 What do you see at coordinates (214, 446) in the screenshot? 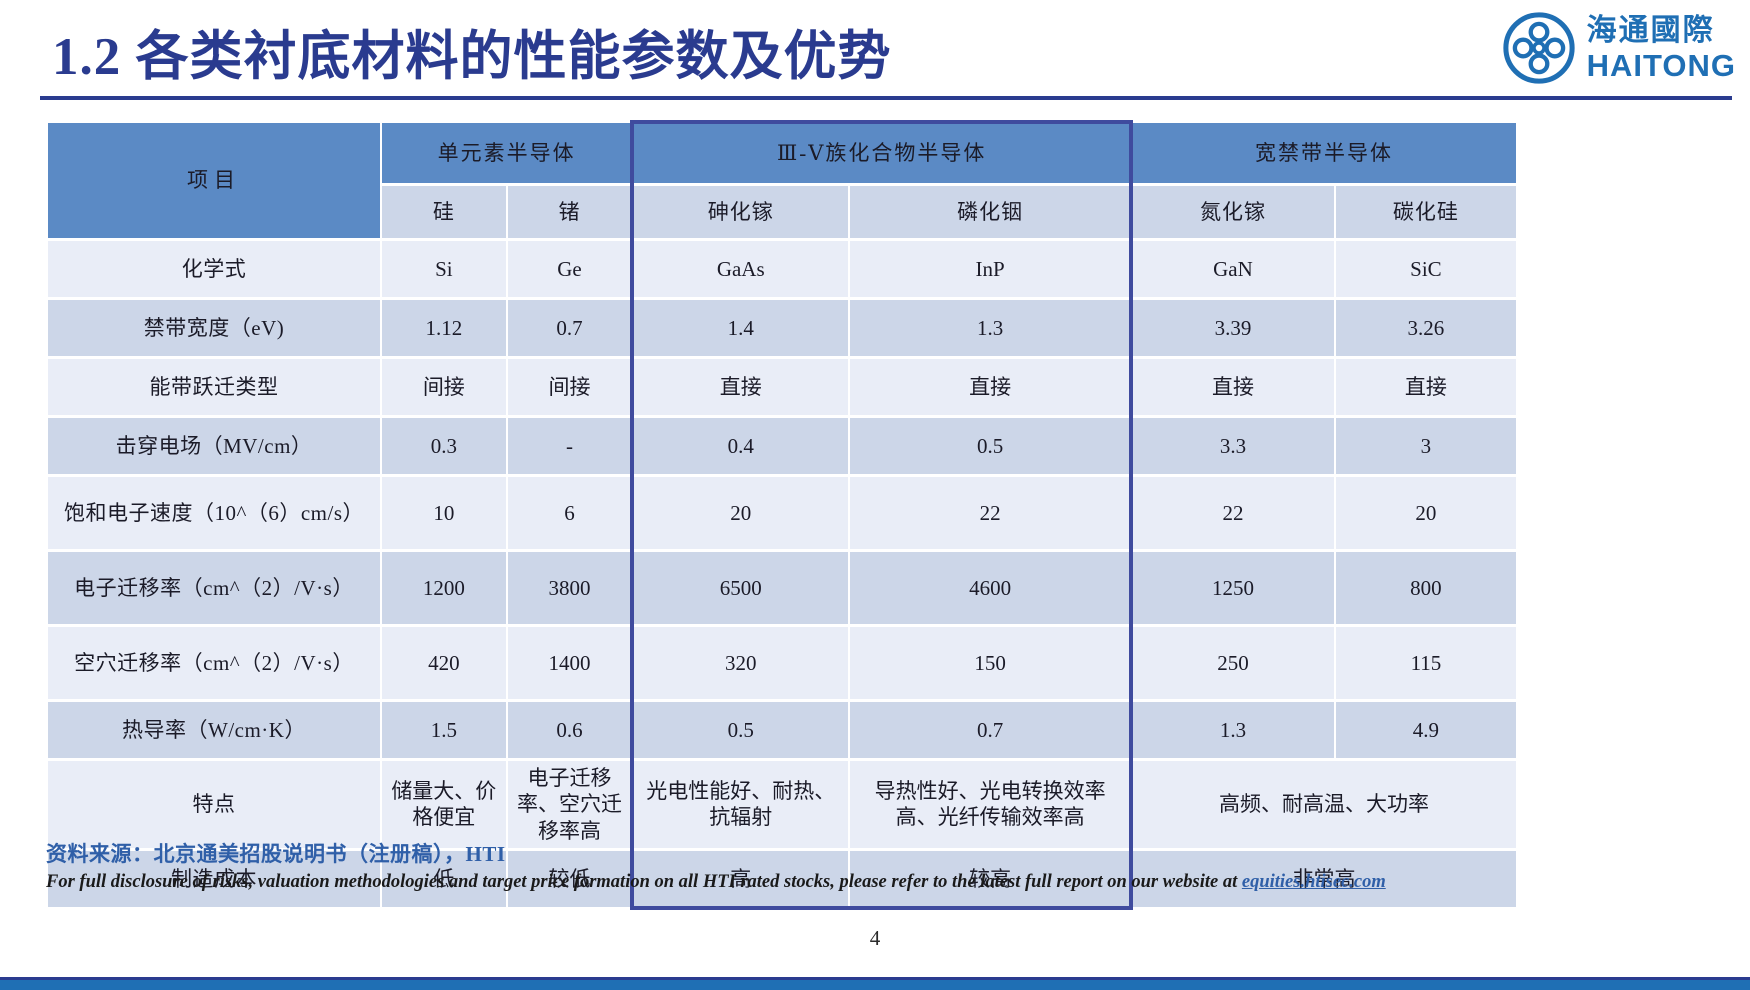
I see `row-label-breakdown-field: 击穿电场（MV/cm）` at bounding box center [214, 446].